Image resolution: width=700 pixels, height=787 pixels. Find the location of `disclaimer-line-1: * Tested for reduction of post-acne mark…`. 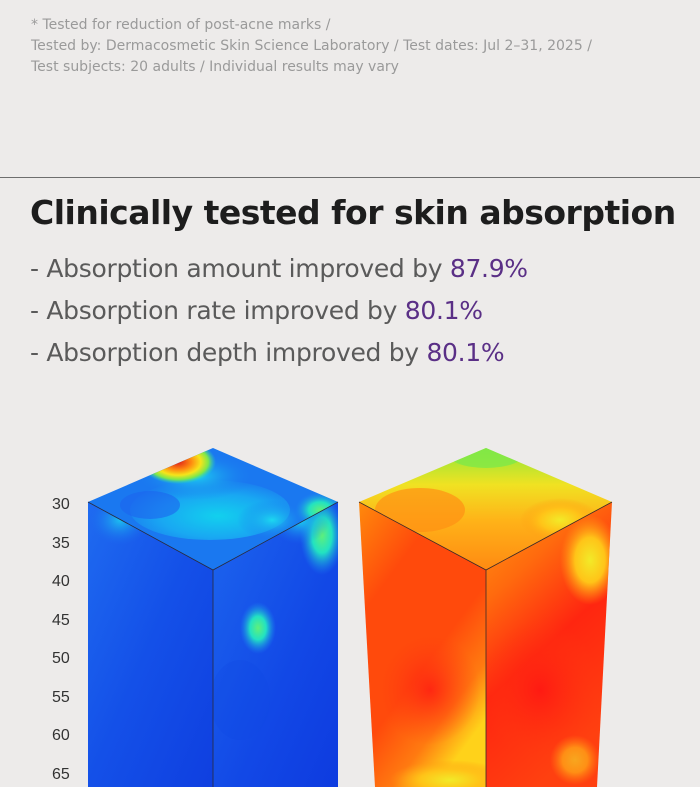

disclaimer-line-1: * Tested for reduction of post-acne mark… is located at coordinates (181, 25).